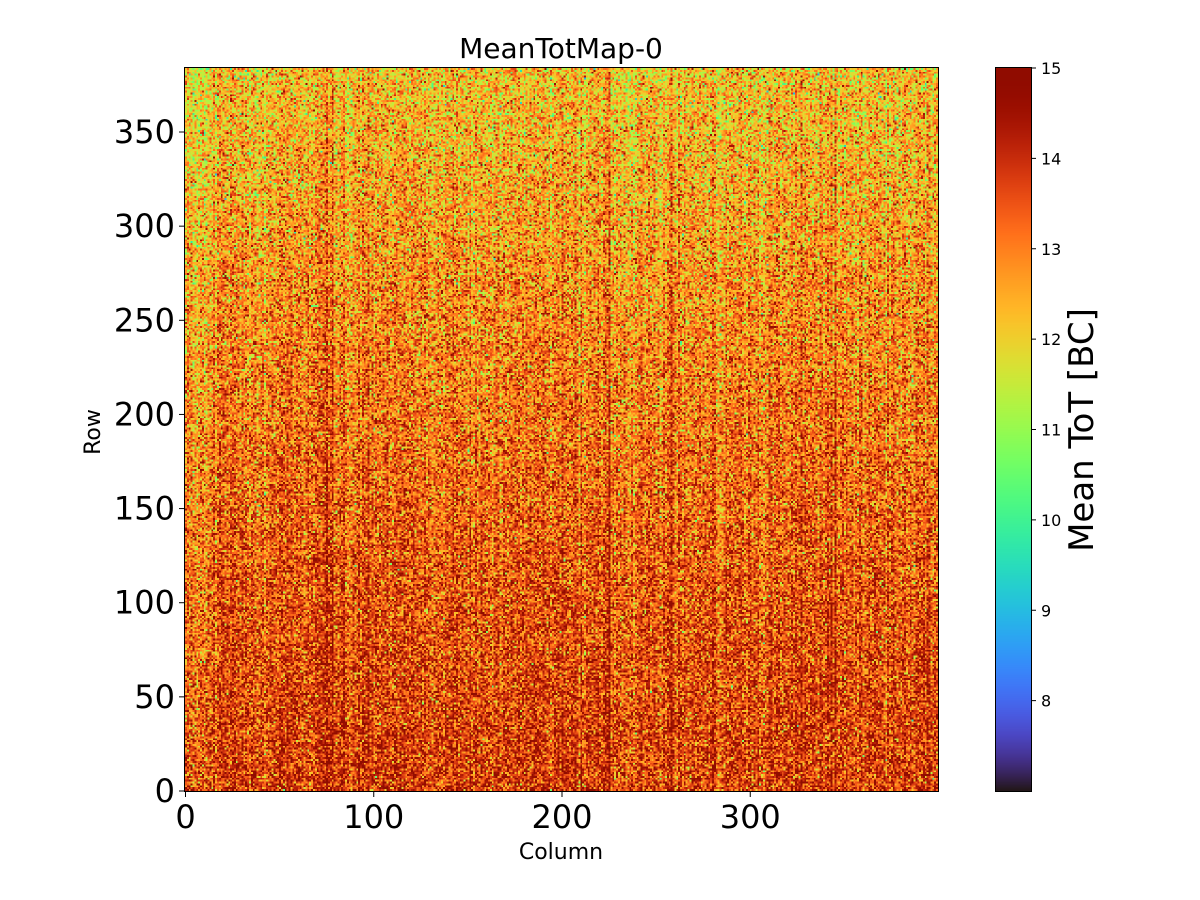 The width and height of the screenshot is (1200, 900). Describe the element at coordinates (144, 320) in the screenshot. I see `y-tick-label: 250` at that location.